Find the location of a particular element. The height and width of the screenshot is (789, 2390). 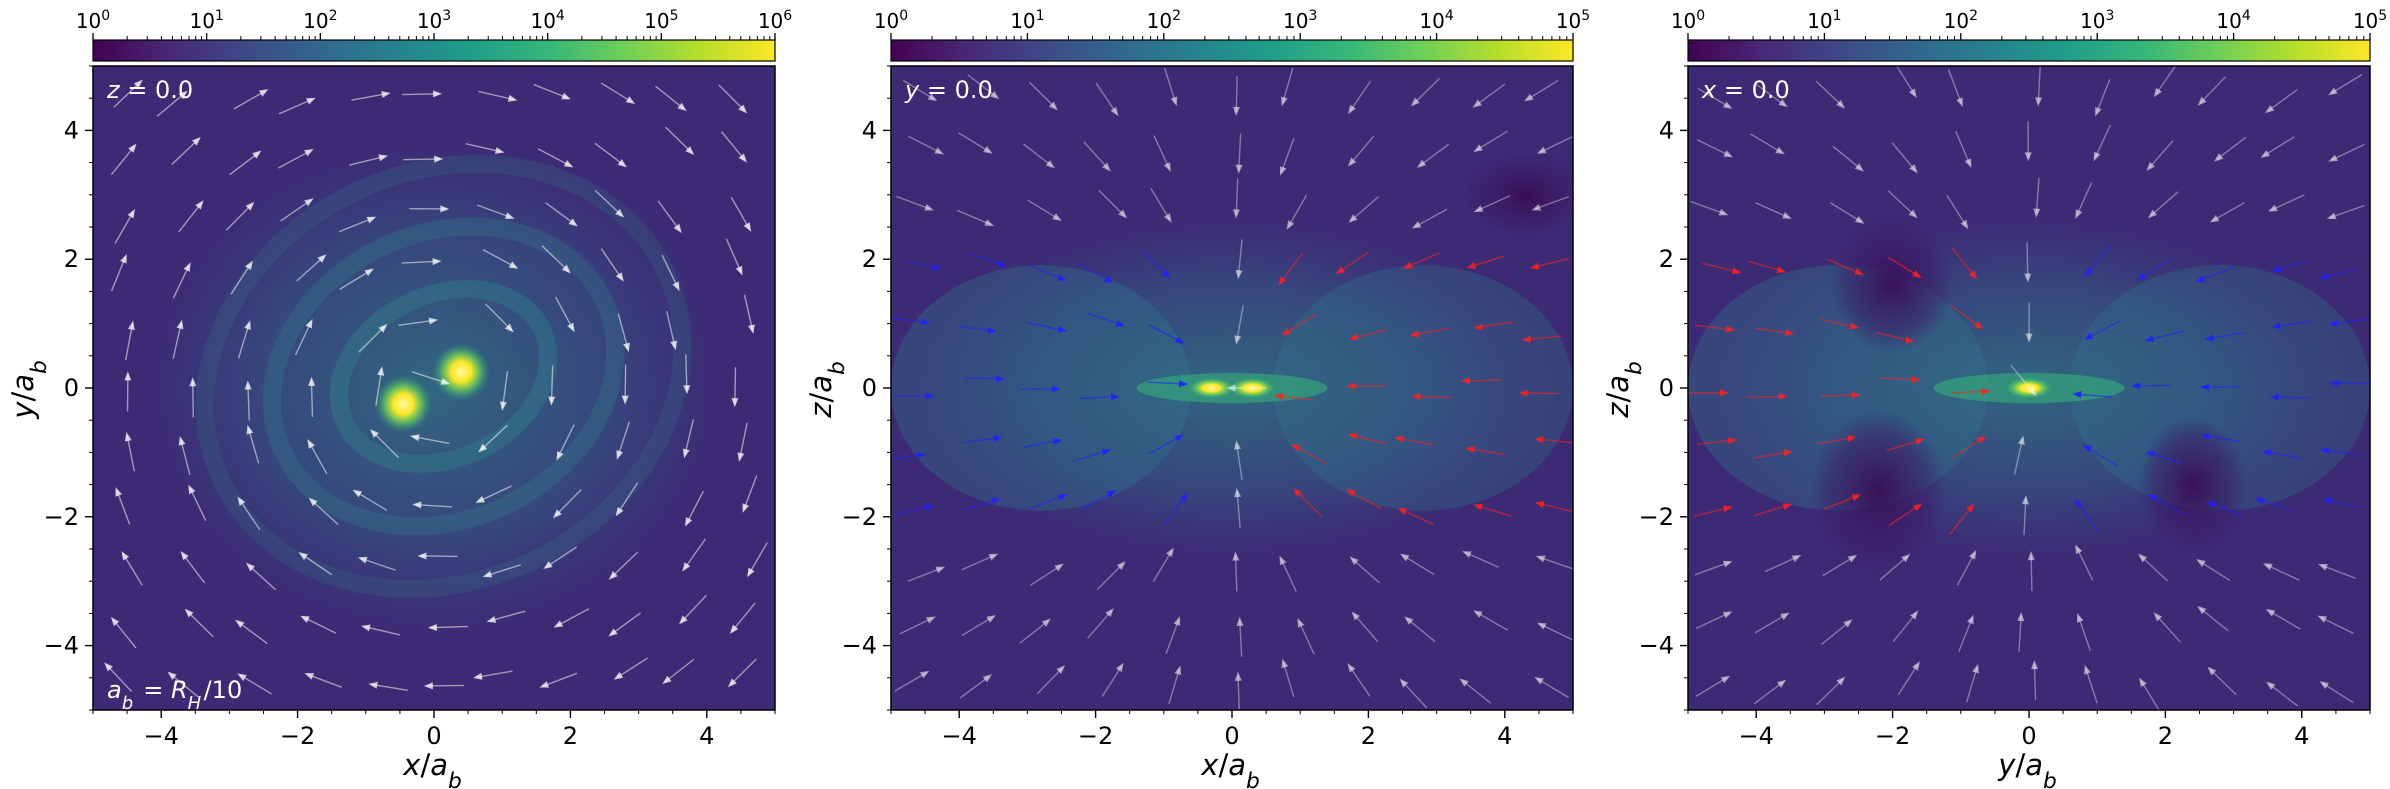

slice-label: x = 0.0 is located at coordinates (1745, 90).